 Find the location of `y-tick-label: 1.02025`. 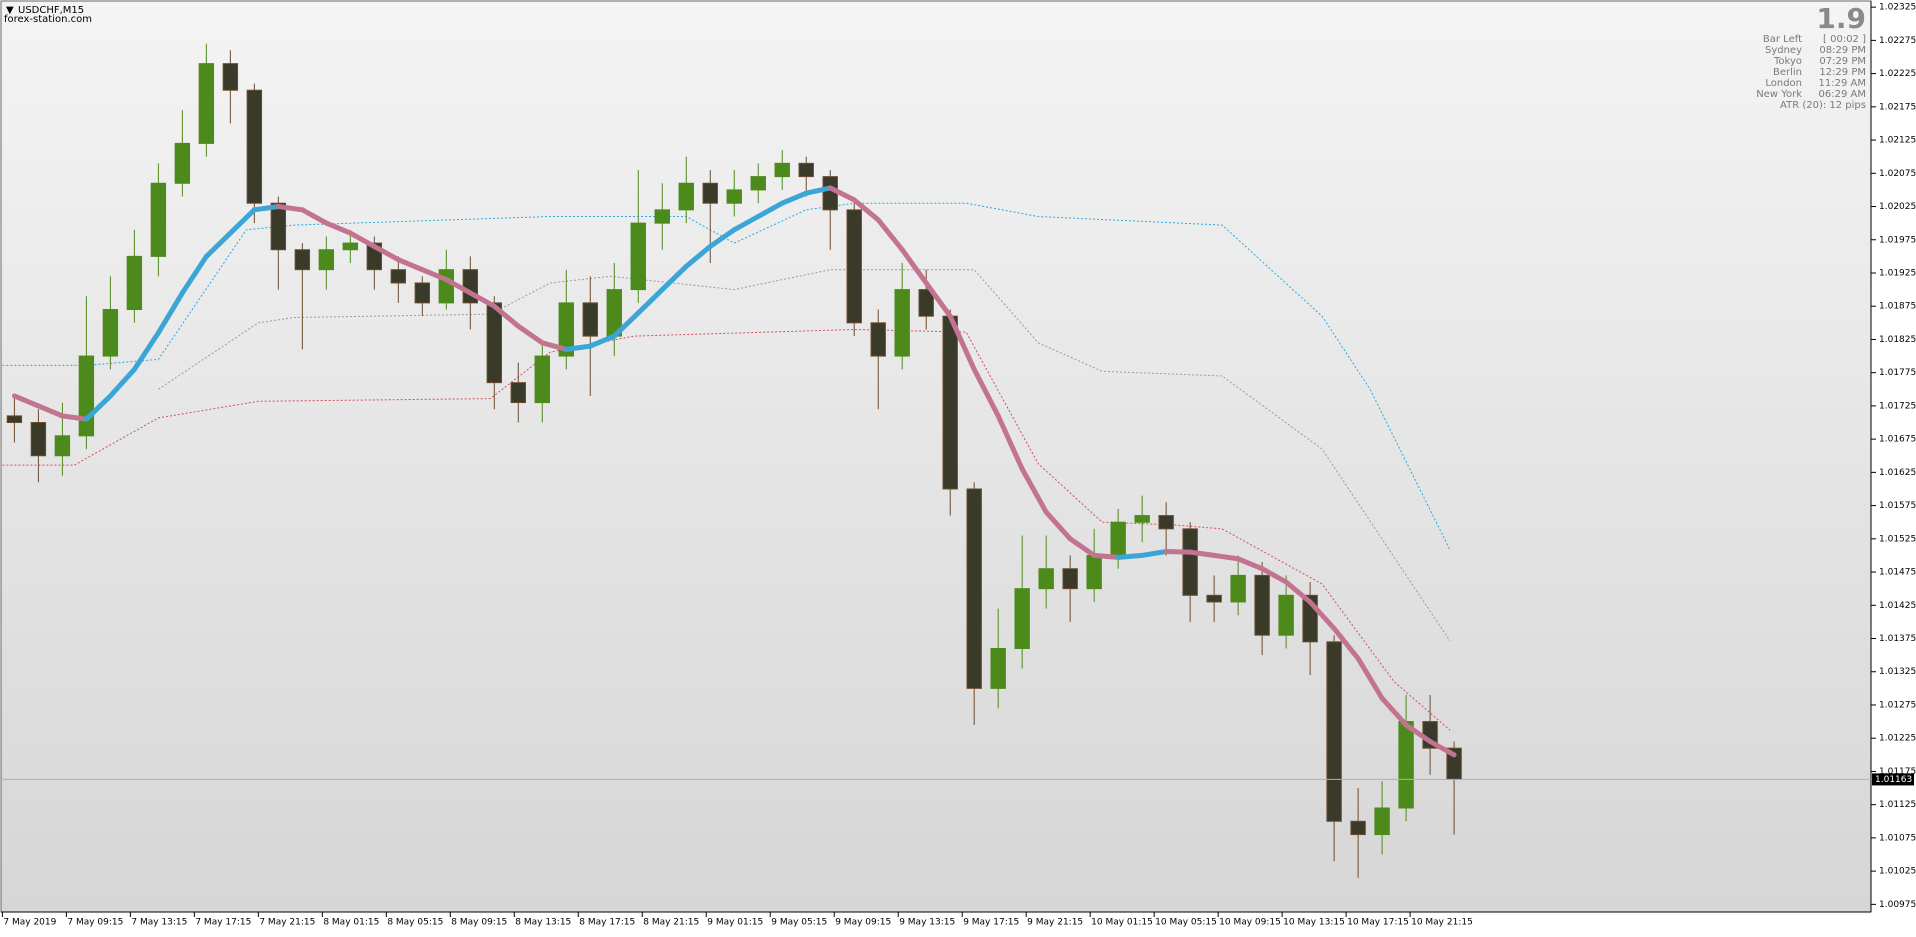

y-tick-label: 1.02025 is located at coordinates (1897, 207).